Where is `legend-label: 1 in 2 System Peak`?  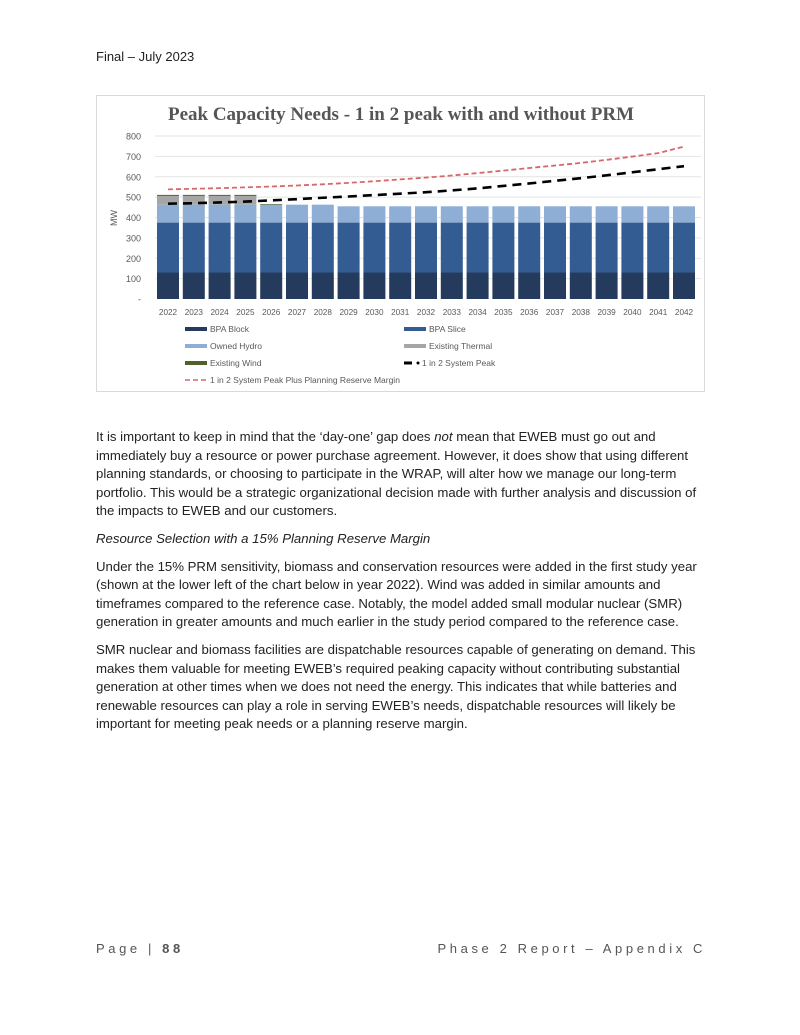 legend-label: 1 in 2 System Peak is located at coordinates (459, 363).